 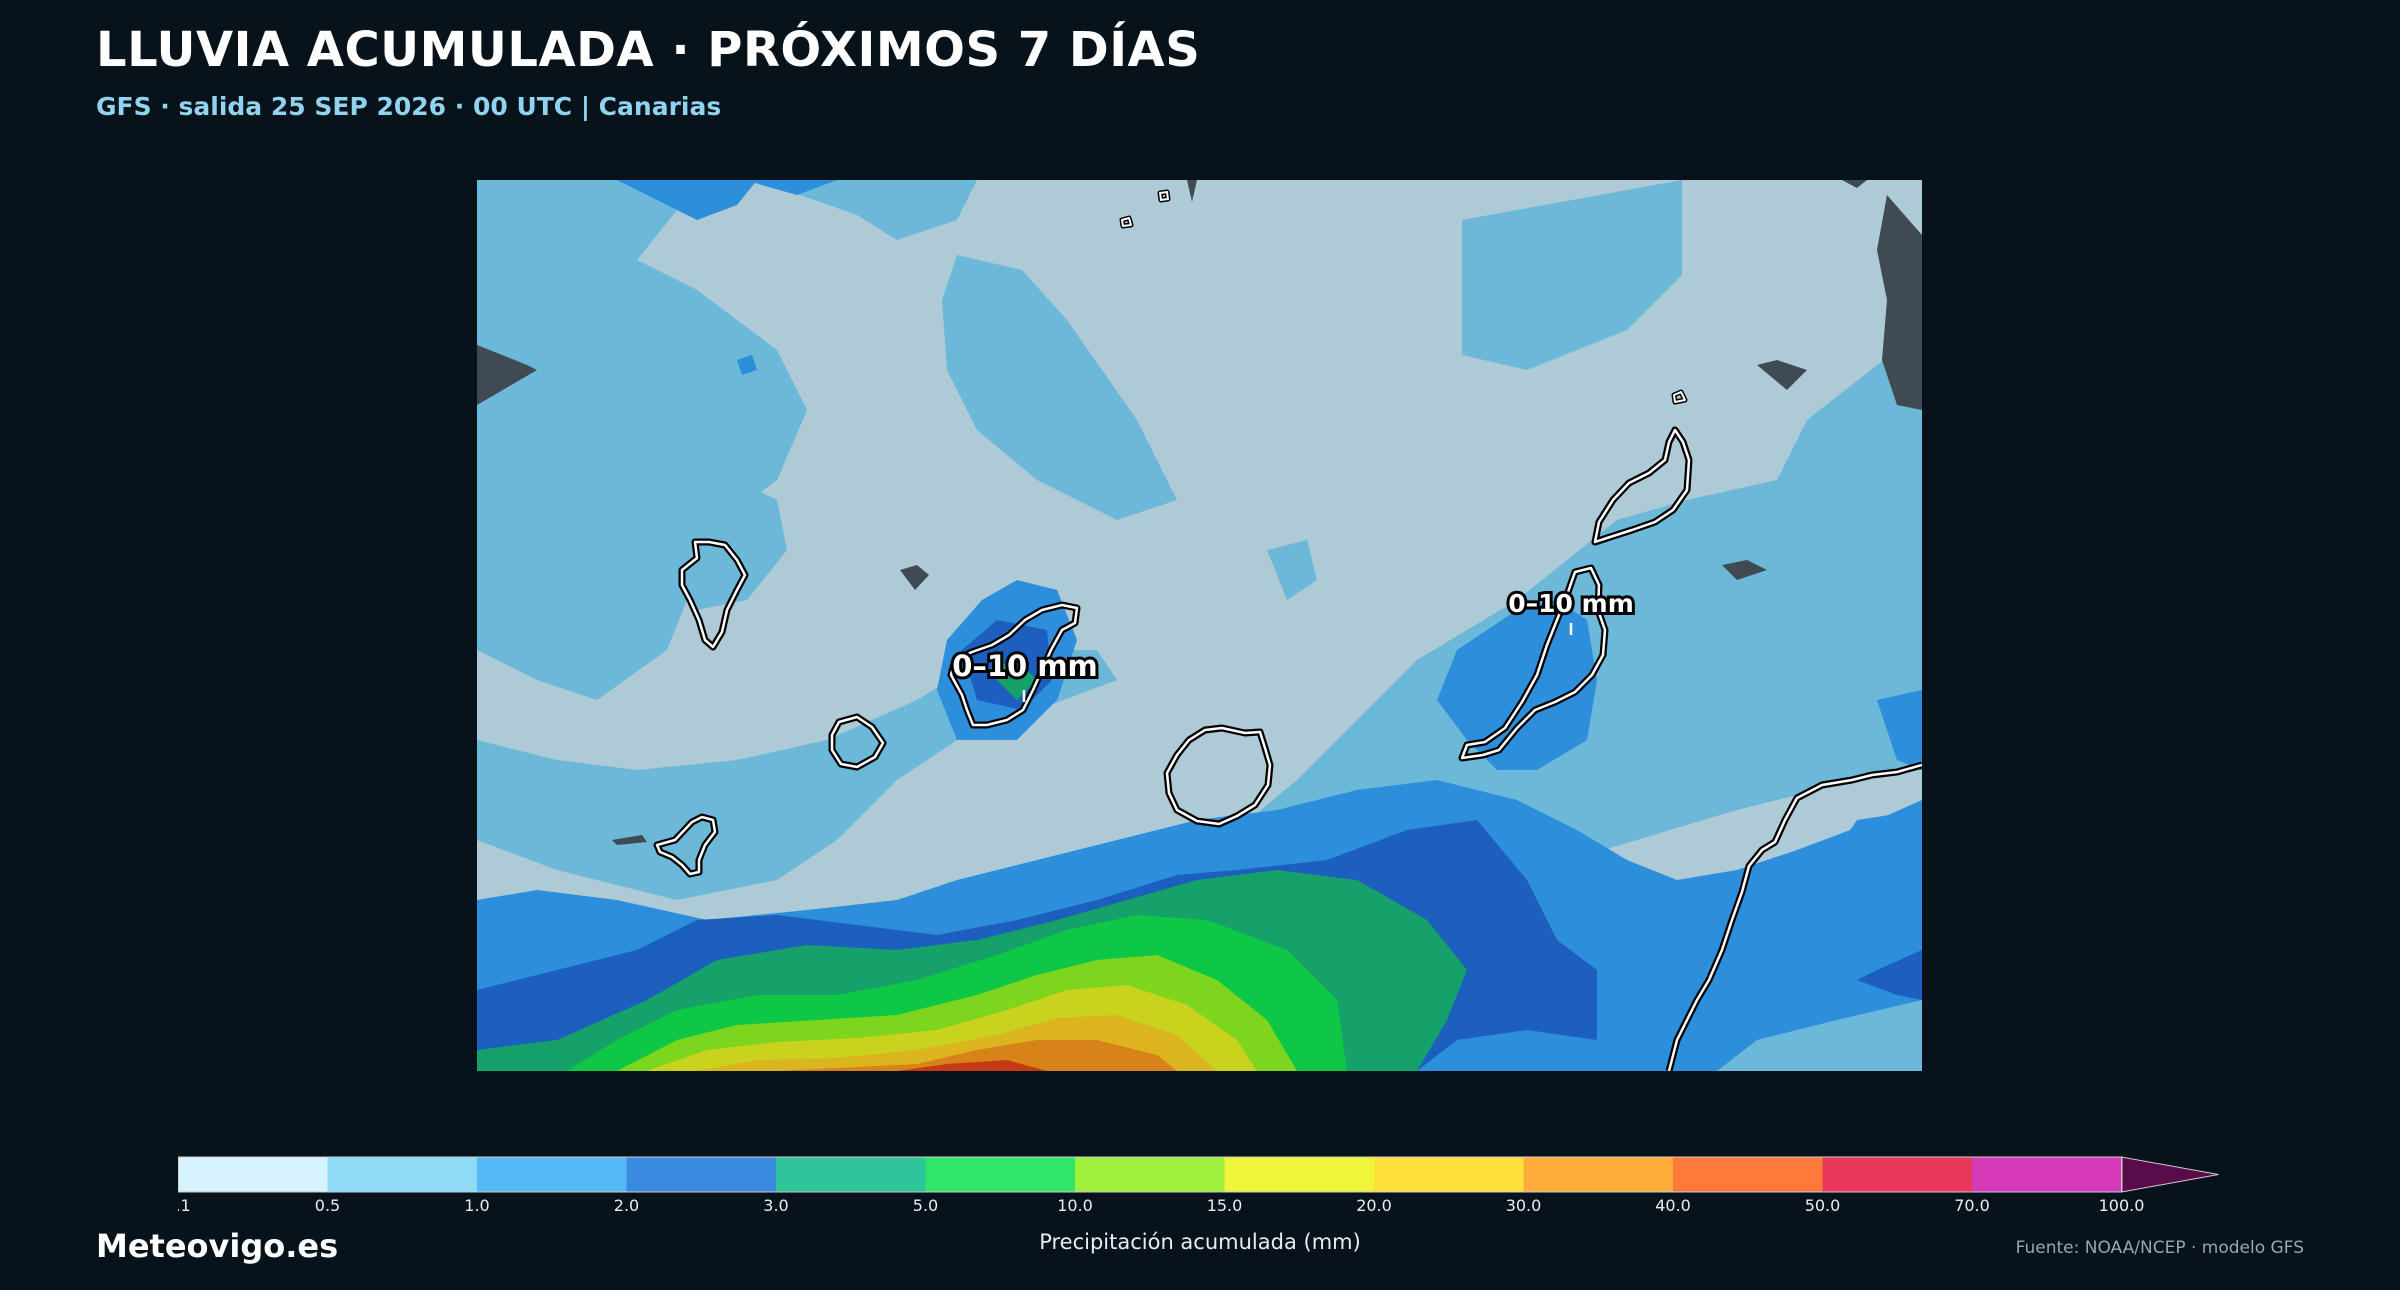 I want to click on colorbar-tick-label: 0.1, so click(x=184, y=1205).